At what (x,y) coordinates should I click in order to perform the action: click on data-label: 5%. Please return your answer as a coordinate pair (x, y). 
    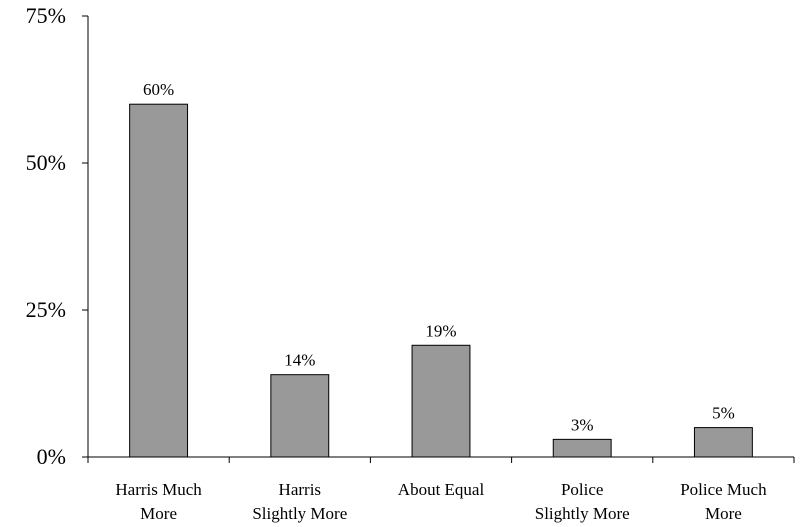
    Looking at the image, I should click on (723, 413).